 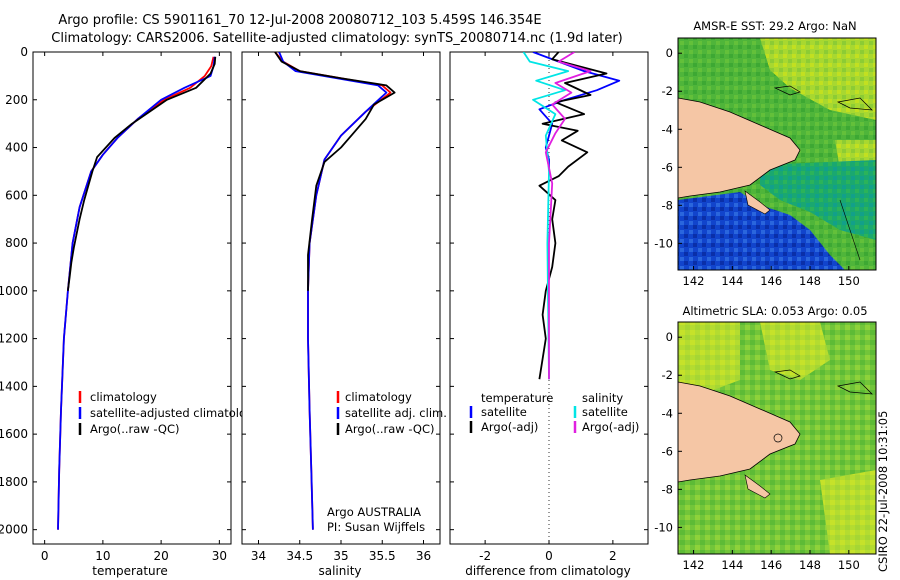 What do you see at coordinates (14, 434) in the screenshot?
I see `y-tick-label: 1600` at bounding box center [14, 434].